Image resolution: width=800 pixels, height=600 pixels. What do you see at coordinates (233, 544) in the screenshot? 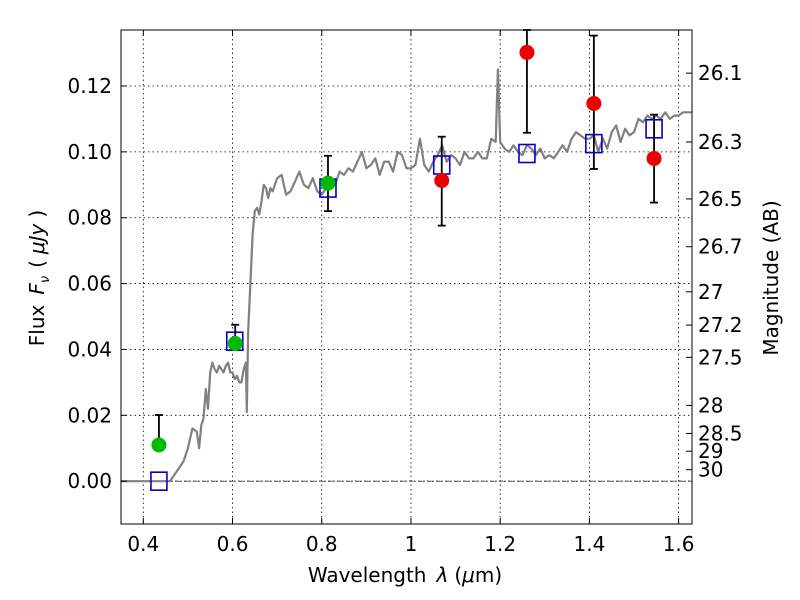
I see `x-tick-label: 0.6` at bounding box center [233, 544].